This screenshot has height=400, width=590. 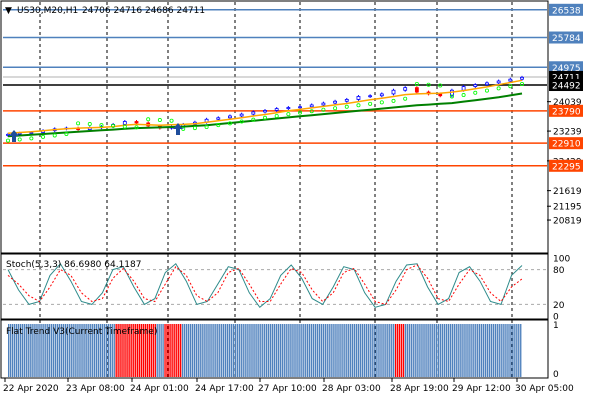 I want to click on x-label-5: 28 Apr 03:00, so click(x=351, y=389).